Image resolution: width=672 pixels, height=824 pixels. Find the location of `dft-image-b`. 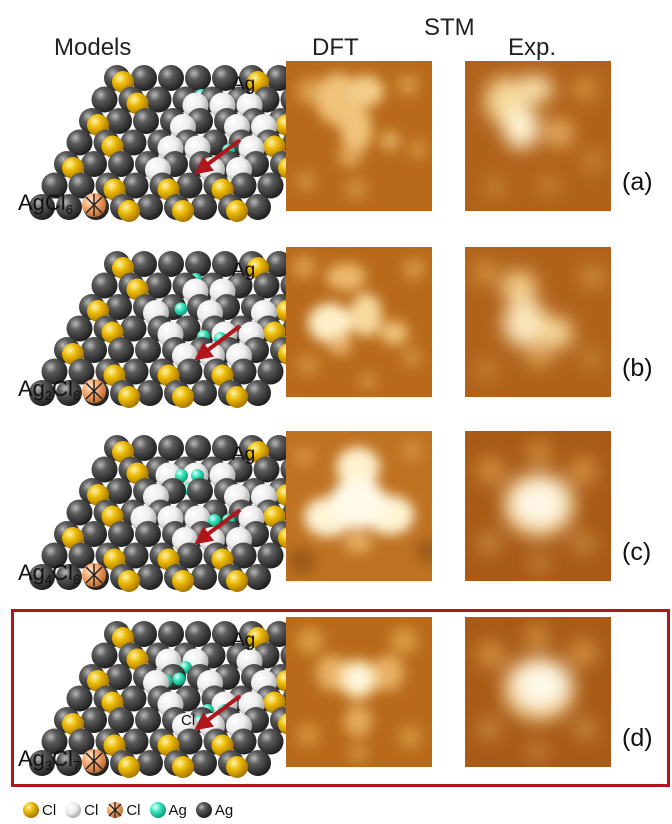

dft-image-b is located at coordinates (359, 322).